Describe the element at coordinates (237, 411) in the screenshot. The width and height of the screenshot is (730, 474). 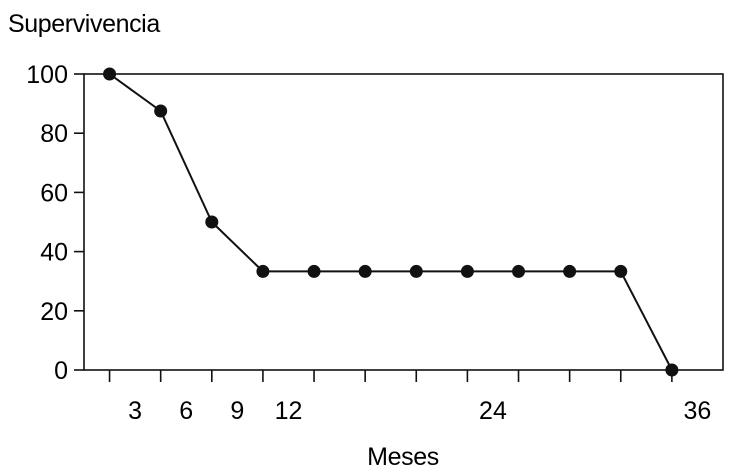
I see `x-tick-label: 9` at that location.